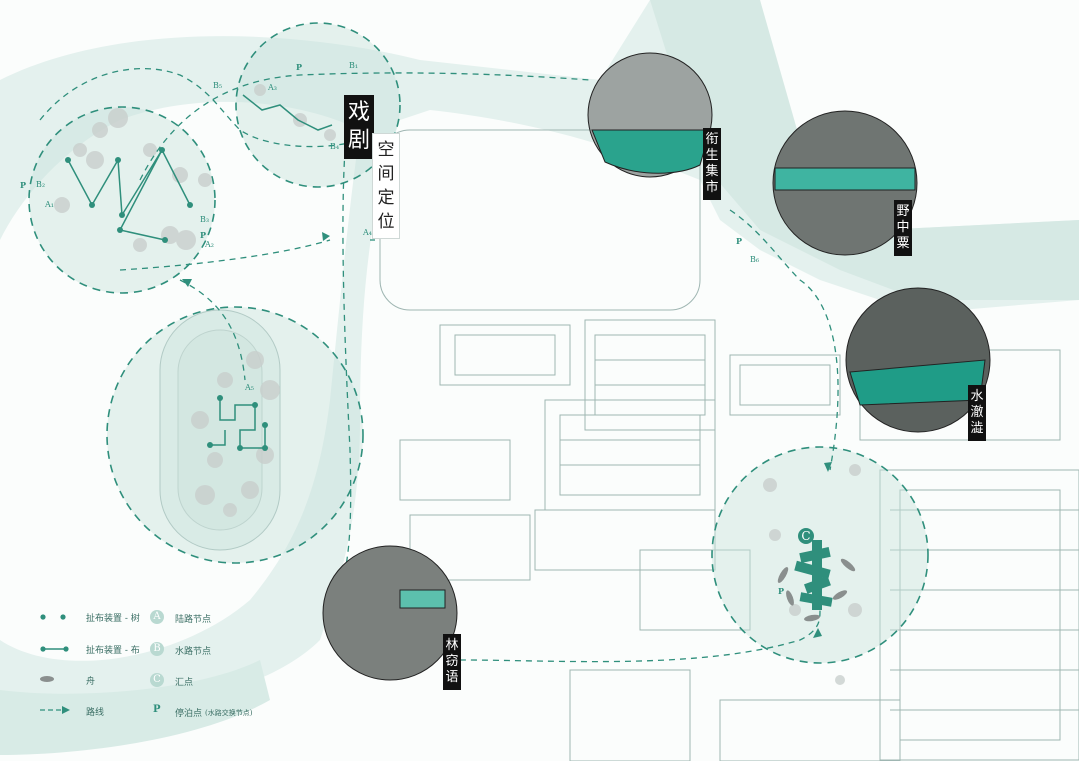 The height and width of the screenshot is (761, 1079). Describe the element at coordinates (813, 575) in the screenshot. I see `gather-installation` at that location.